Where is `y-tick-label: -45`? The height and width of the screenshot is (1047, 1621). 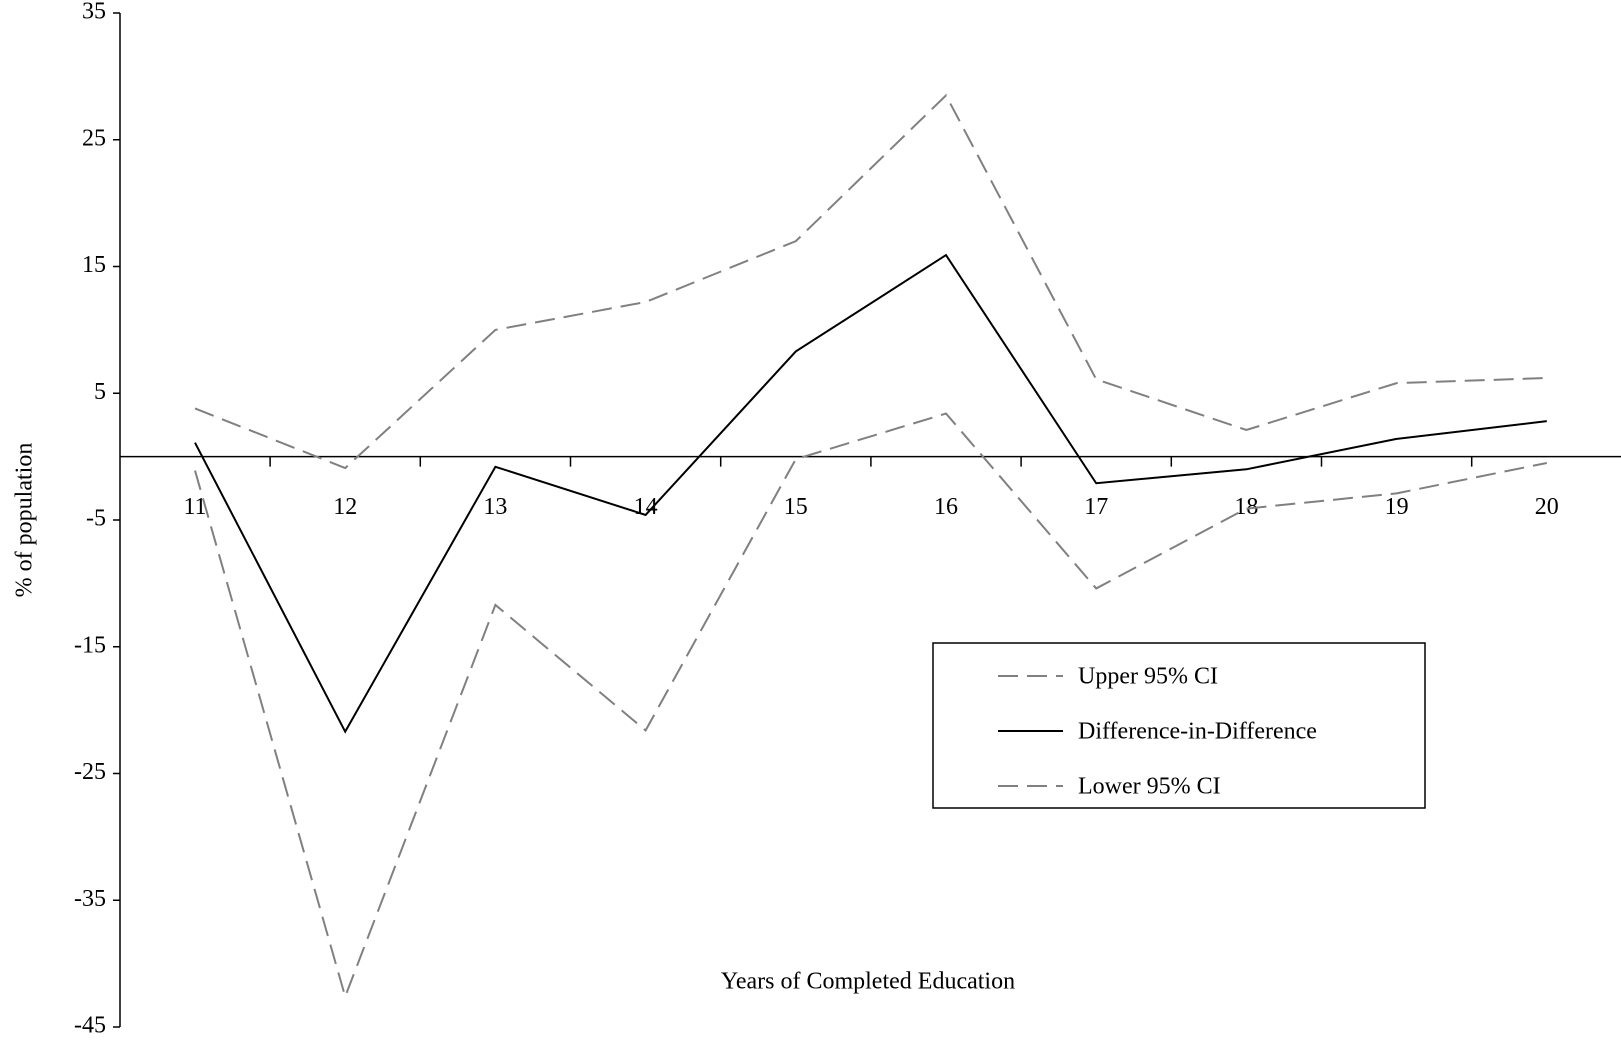
y-tick-label: -45 is located at coordinates (90, 1026).